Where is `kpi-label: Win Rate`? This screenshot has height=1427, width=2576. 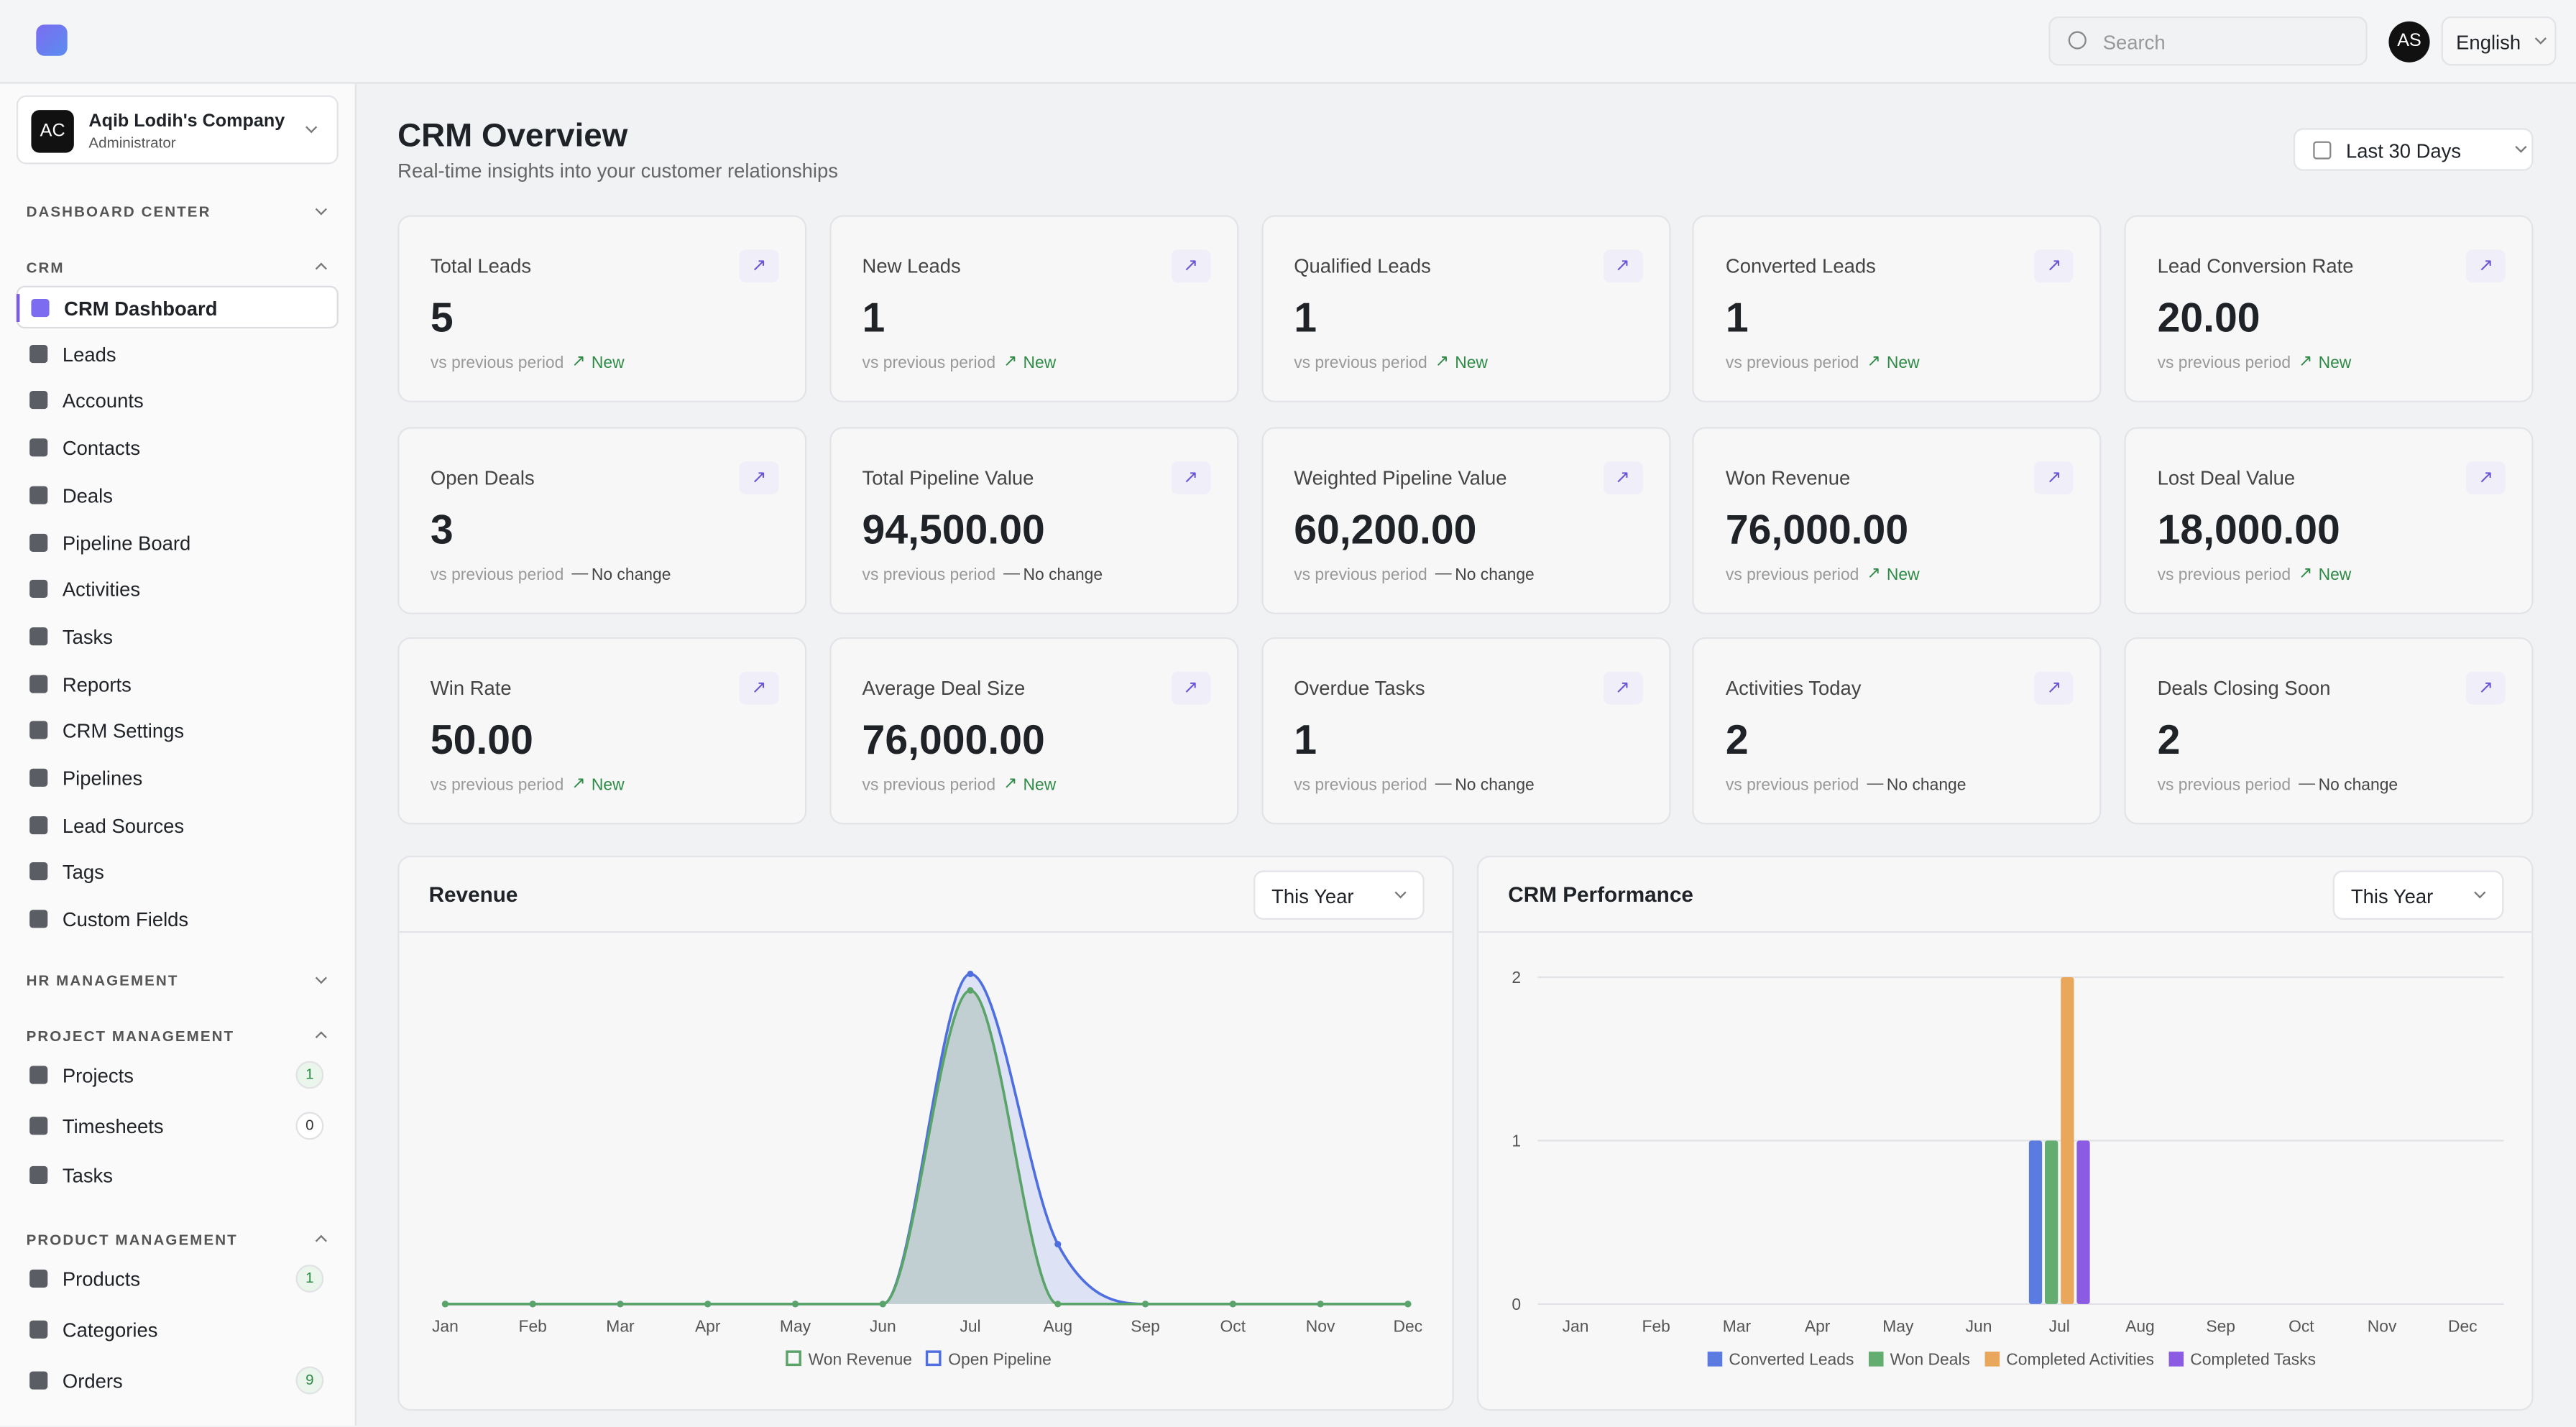 kpi-label: Win Rate is located at coordinates (471, 688).